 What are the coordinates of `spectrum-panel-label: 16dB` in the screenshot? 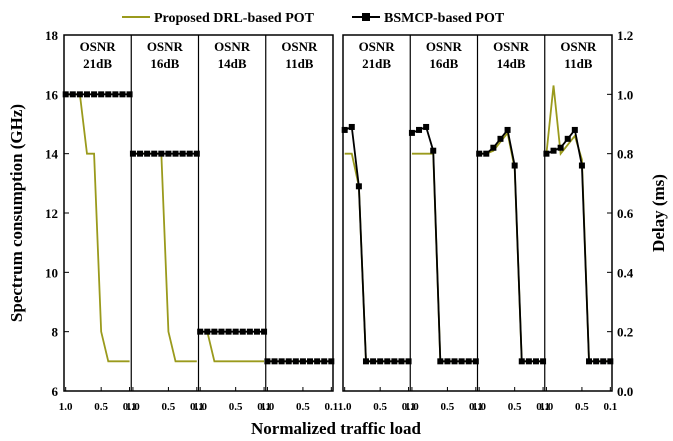 It's located at (164, 63).